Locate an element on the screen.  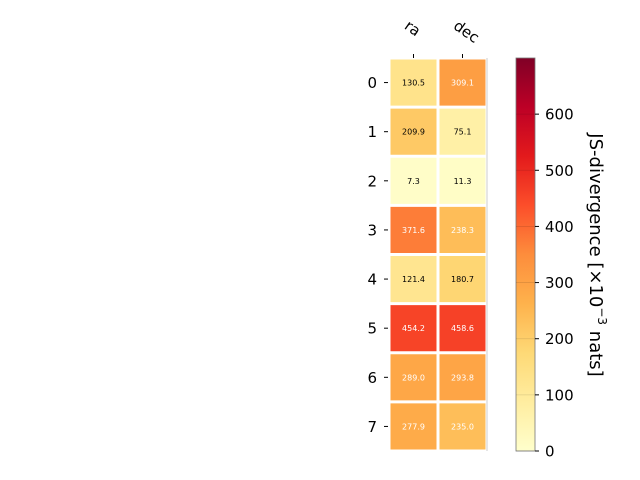
cell-value-label: 180.7 is located at coordinates (462, 279).